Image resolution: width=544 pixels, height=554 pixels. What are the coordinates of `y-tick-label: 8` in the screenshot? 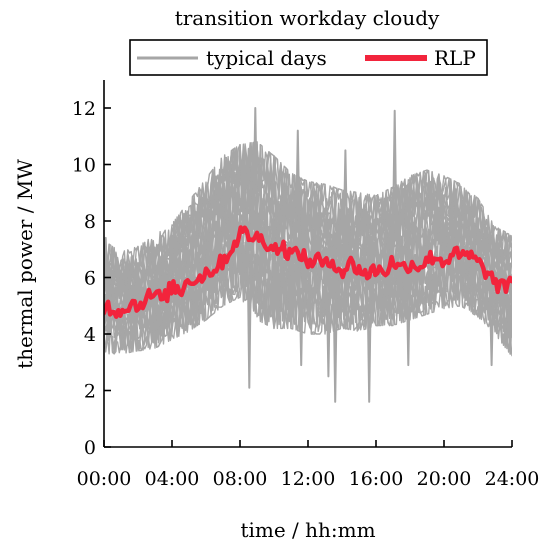 It's located at (90, 222).